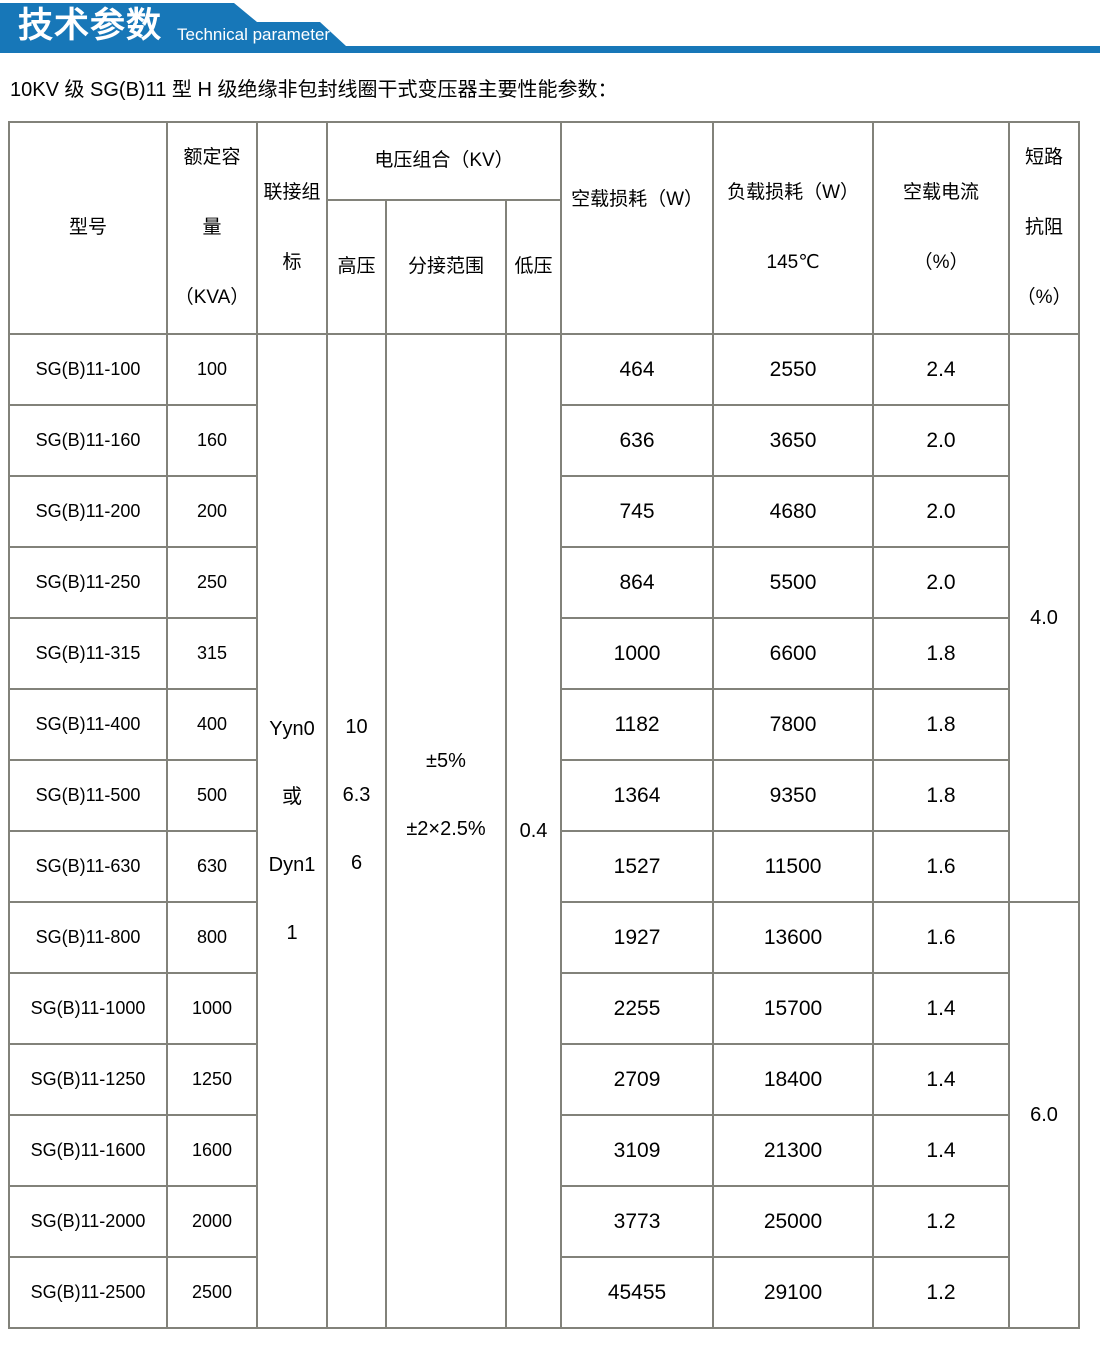 The height and width of the screenshot is (1358, 1100). What do you see at coordinates (212, 1079) in the screenshot?
I see `cell-capacity: 1250` at bounding box center [212, 1079].